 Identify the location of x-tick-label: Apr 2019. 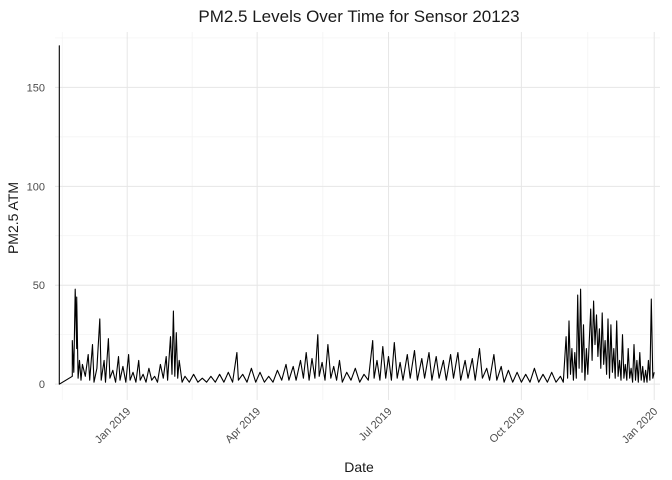
(243, 426).